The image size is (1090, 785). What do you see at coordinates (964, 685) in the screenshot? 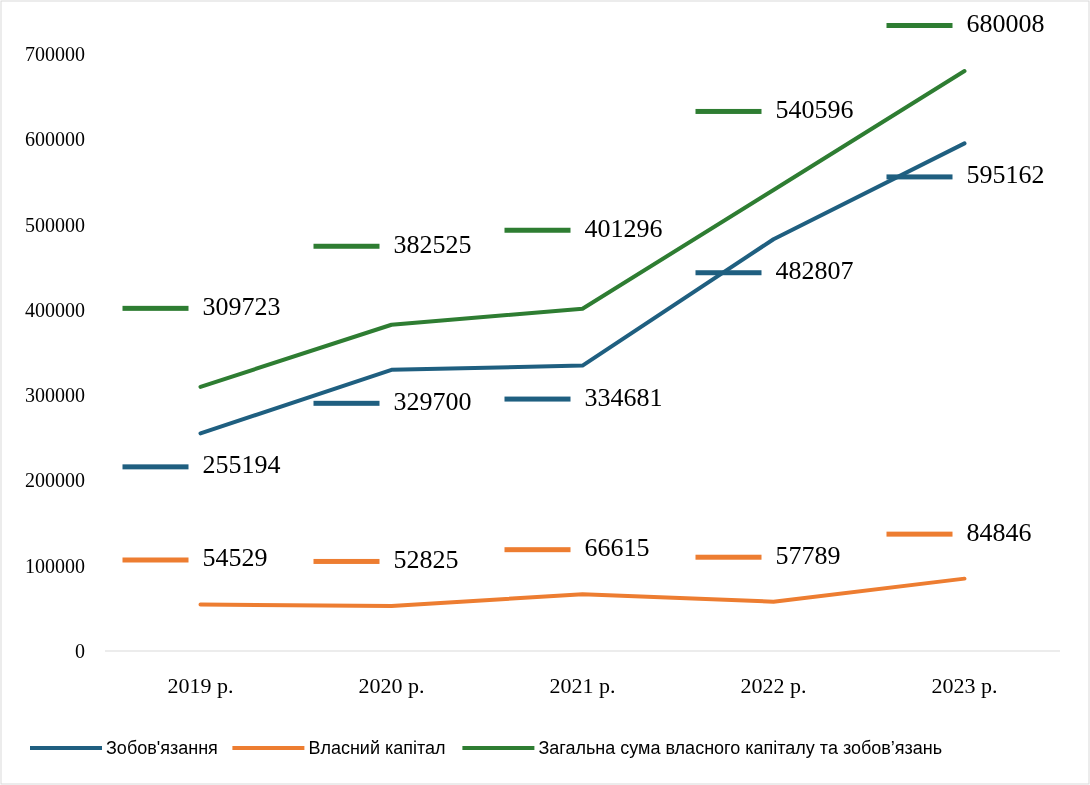
I see `x-tick-label: 2023 р.` at bounding box center [964, 685].